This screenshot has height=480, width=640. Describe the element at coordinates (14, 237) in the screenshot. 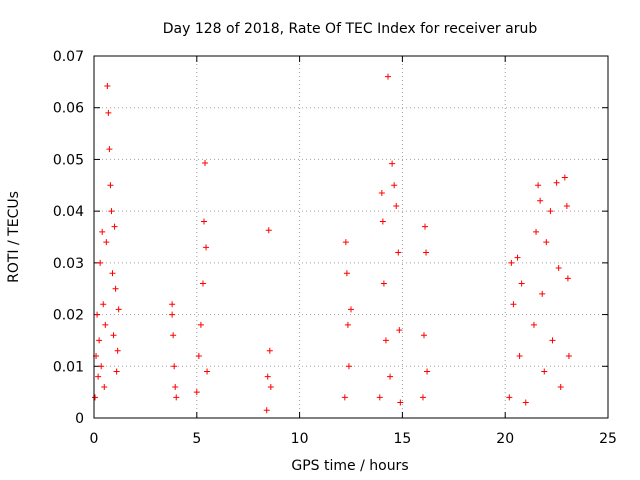

I see `y-axis-label: ROTI / TECUs` at that location.